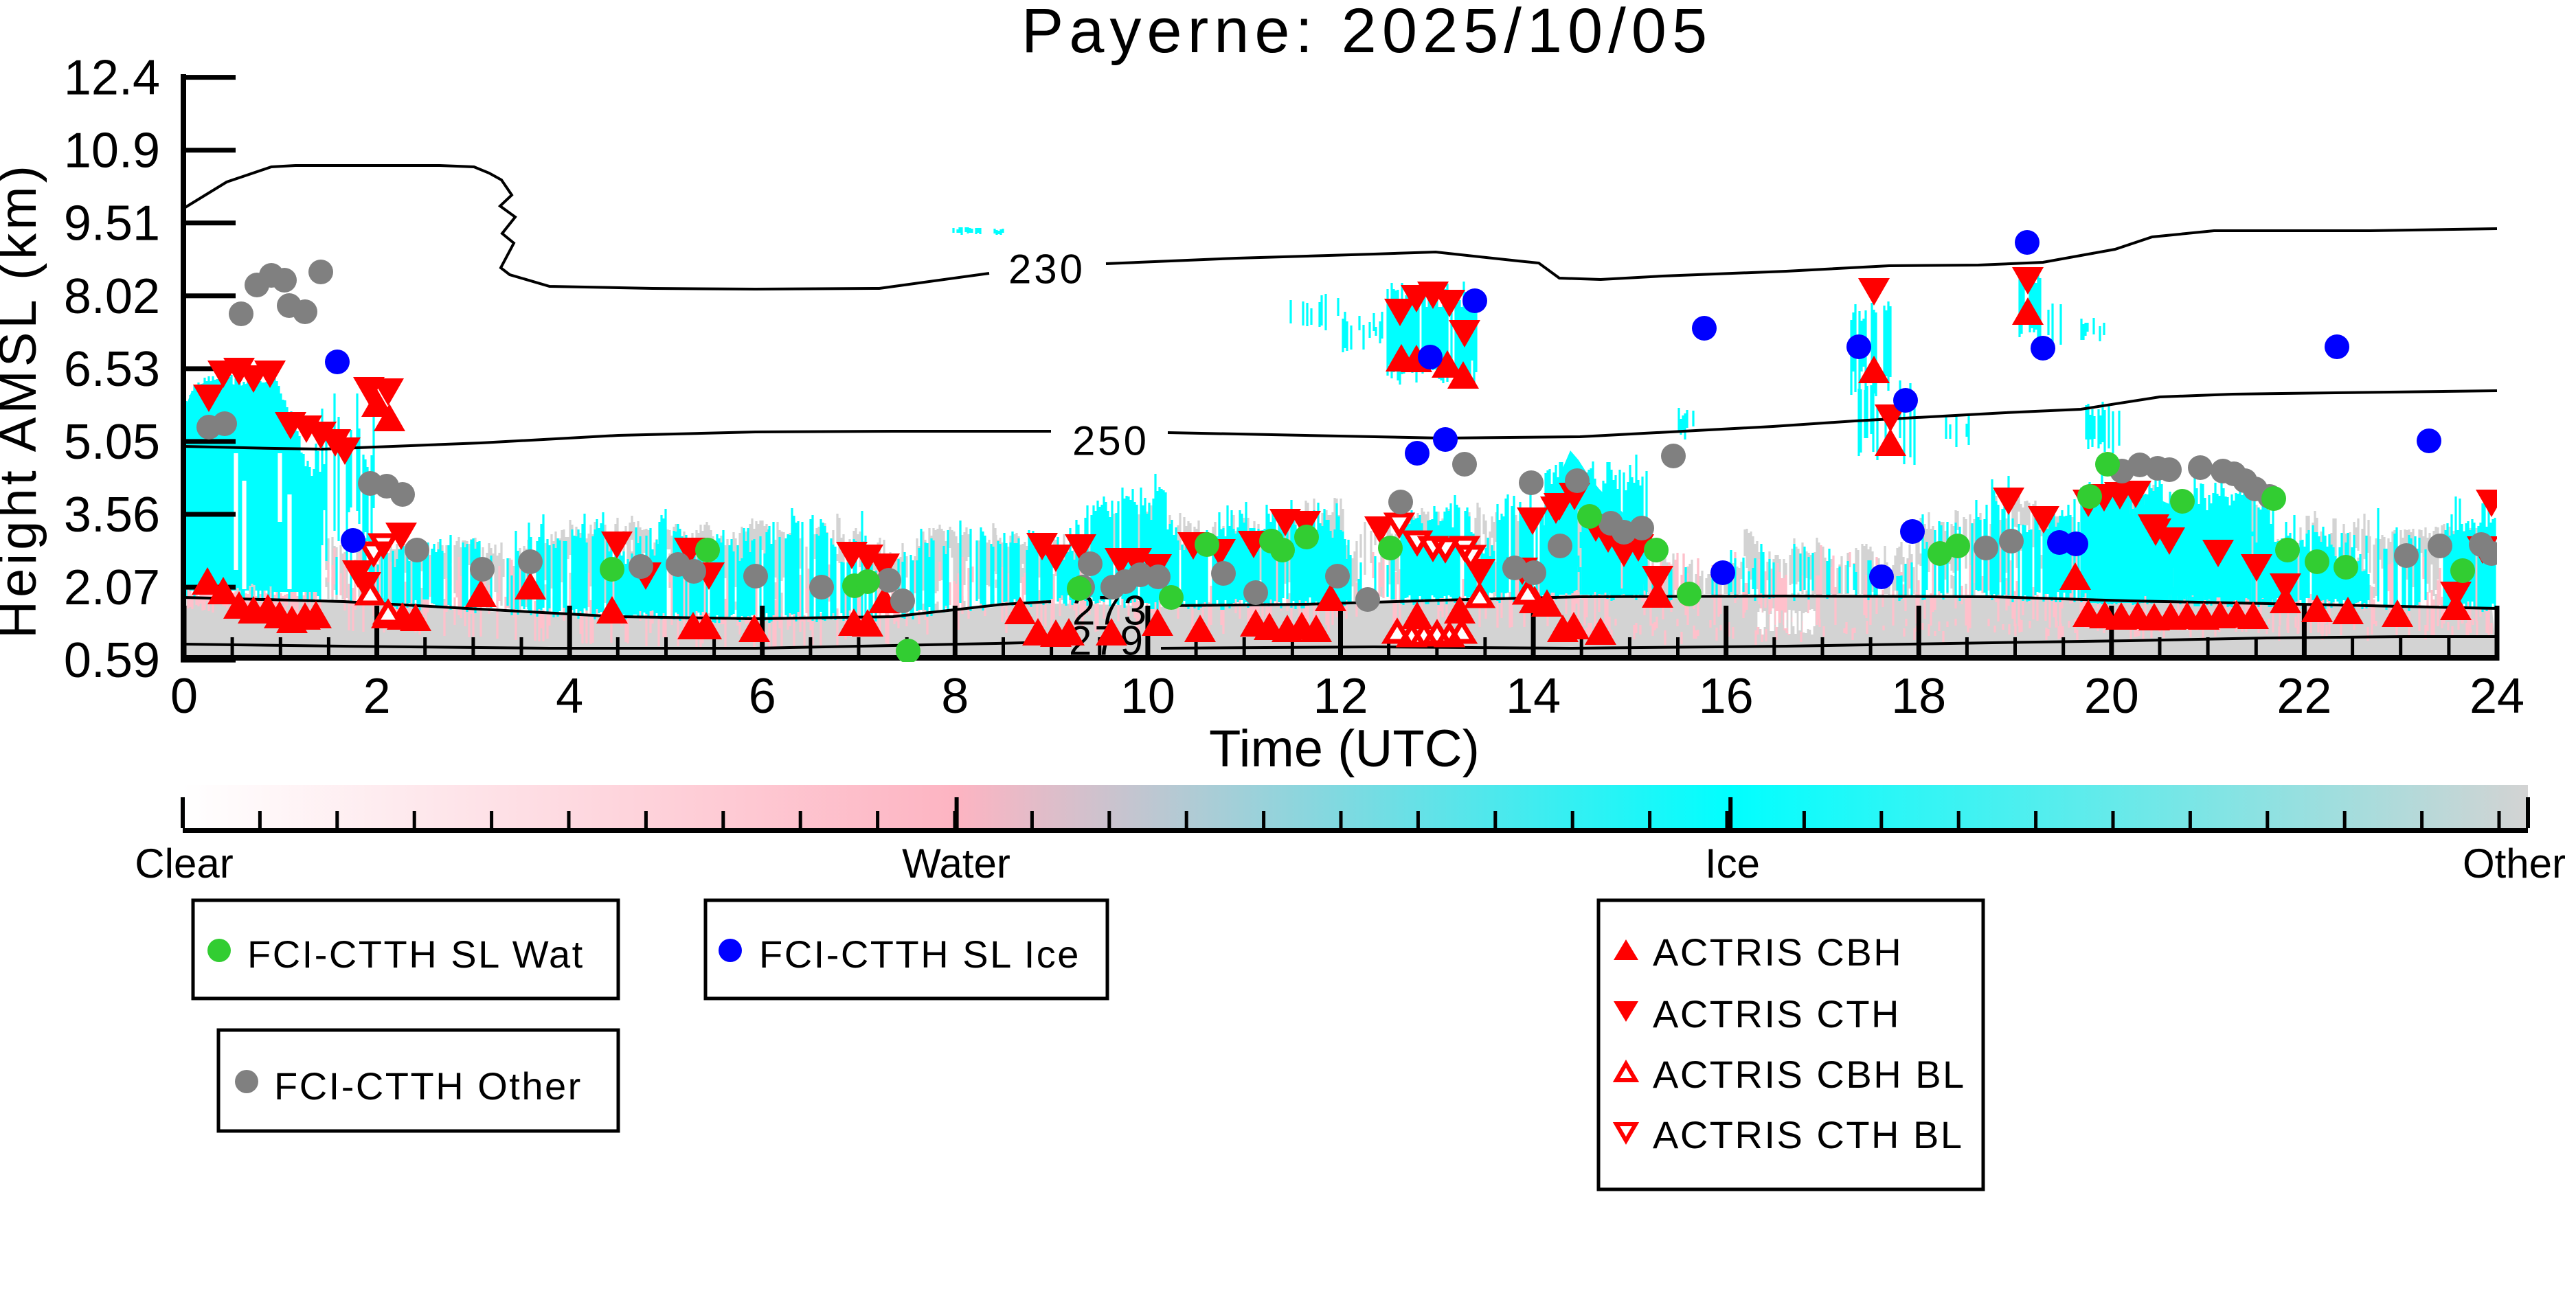 This screenshot has width=2576, height=1291. I want to click on svg-text: 250, so click(1110, 441).